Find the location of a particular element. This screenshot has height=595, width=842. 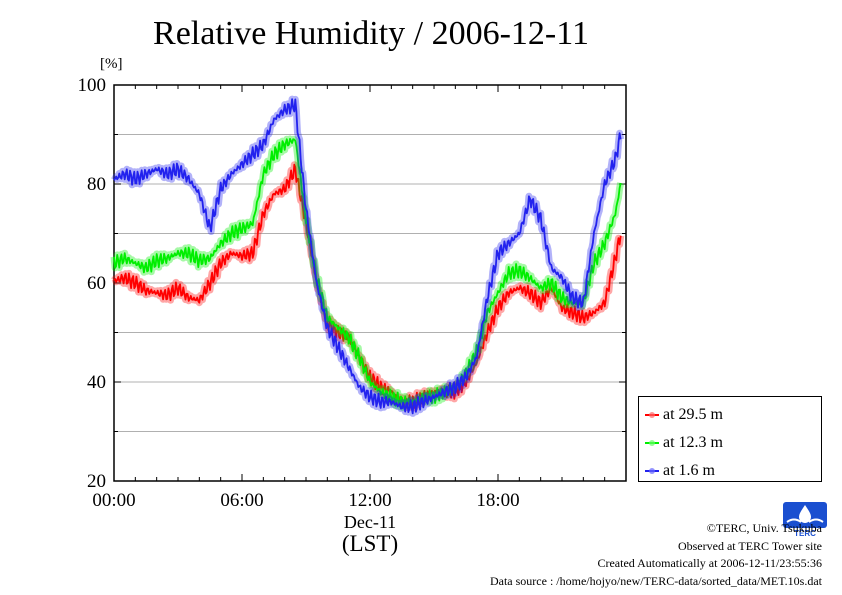

legend-swatch-red is located at coordinates (652, 415).